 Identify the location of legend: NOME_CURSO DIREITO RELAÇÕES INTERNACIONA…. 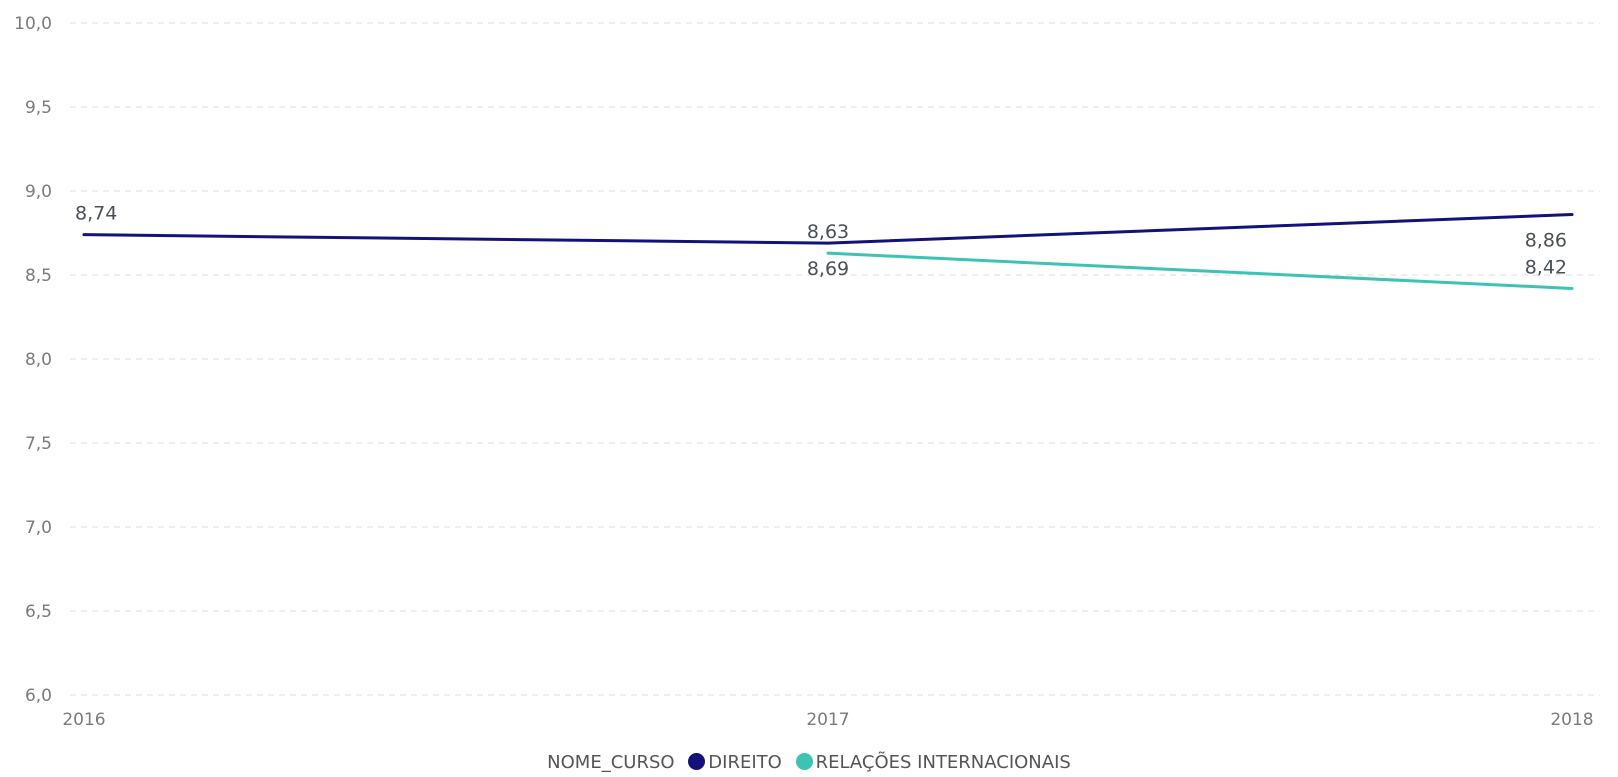
(809, 762).